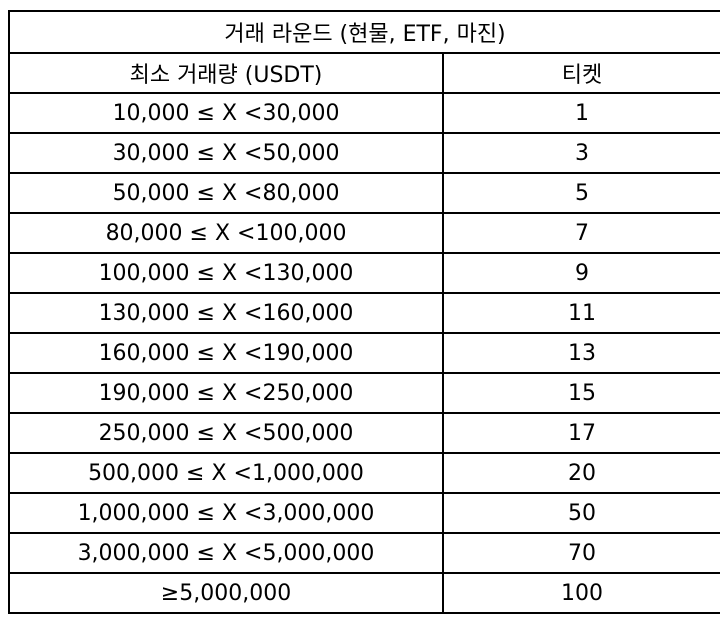  I want to click on table-row: 80,000 ≤ X <100,000 7, so click(364, 233).